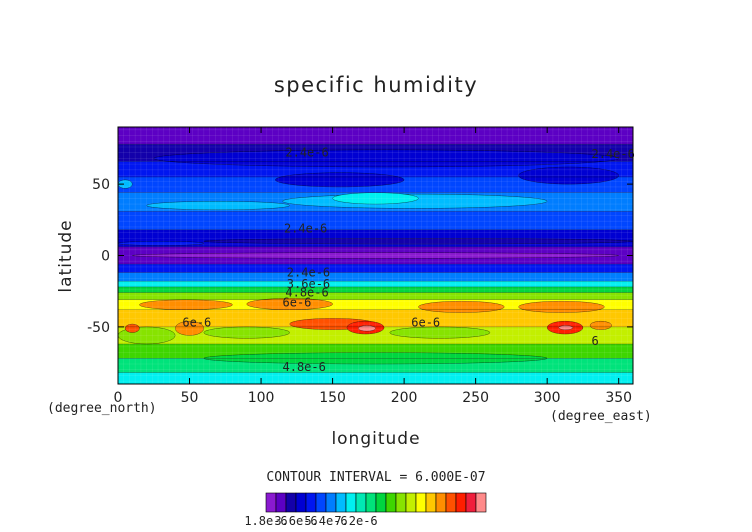 The width and height of the screenshot is (752, 532). I want to click on colorbar-tick-label: 7.2e-6, so click(355, 521).